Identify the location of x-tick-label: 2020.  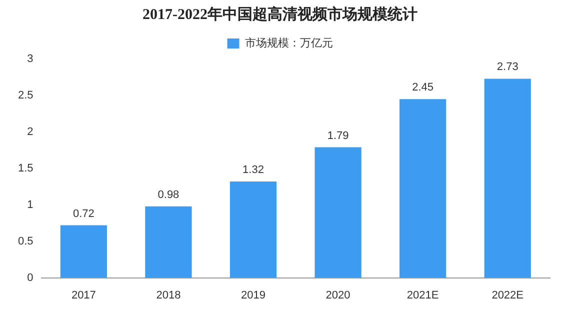
(338, 295).